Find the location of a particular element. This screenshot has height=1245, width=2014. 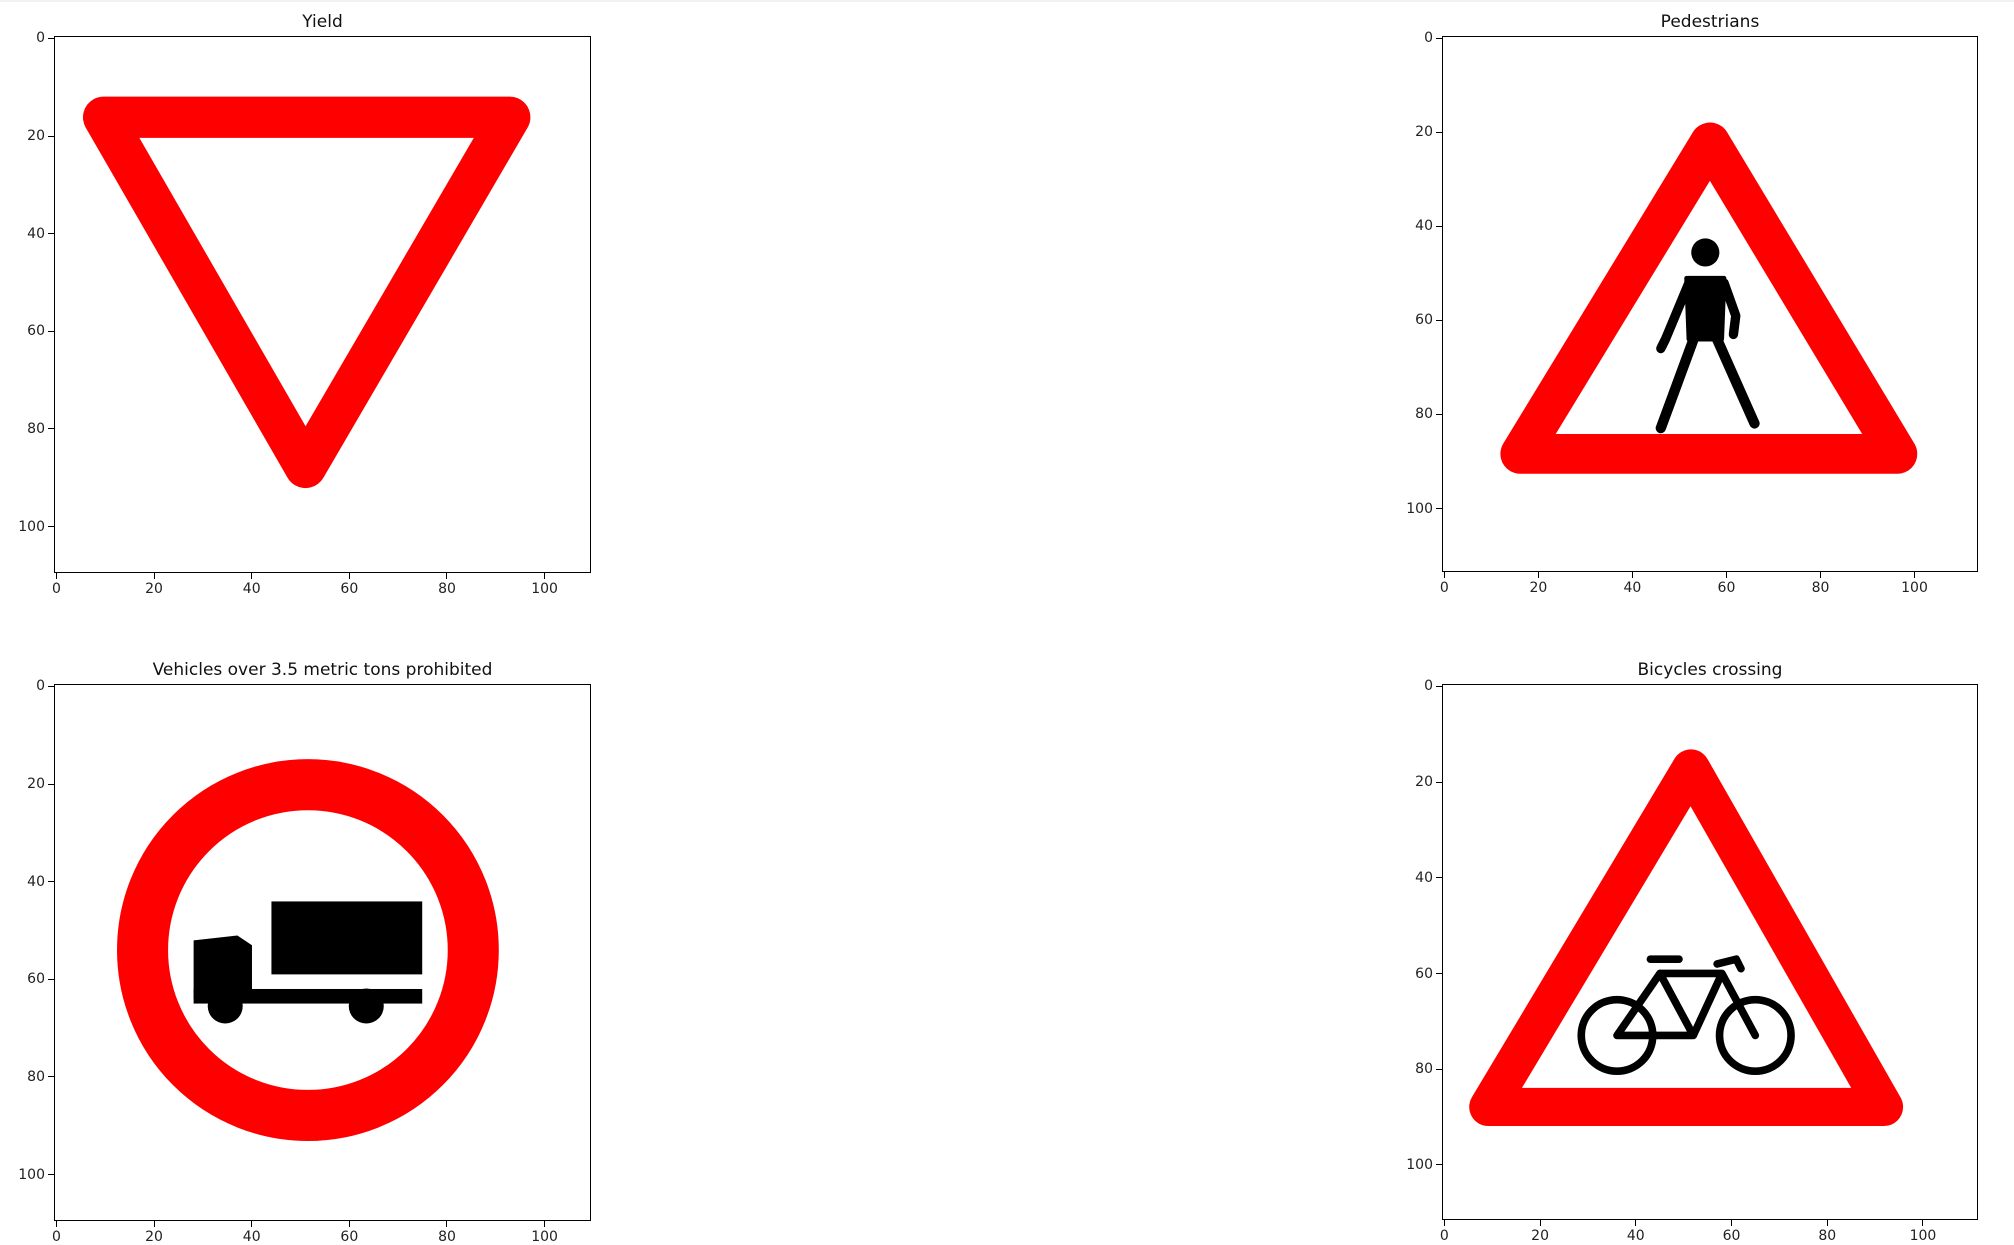

cargo-box is located at coordinates (347, 938).